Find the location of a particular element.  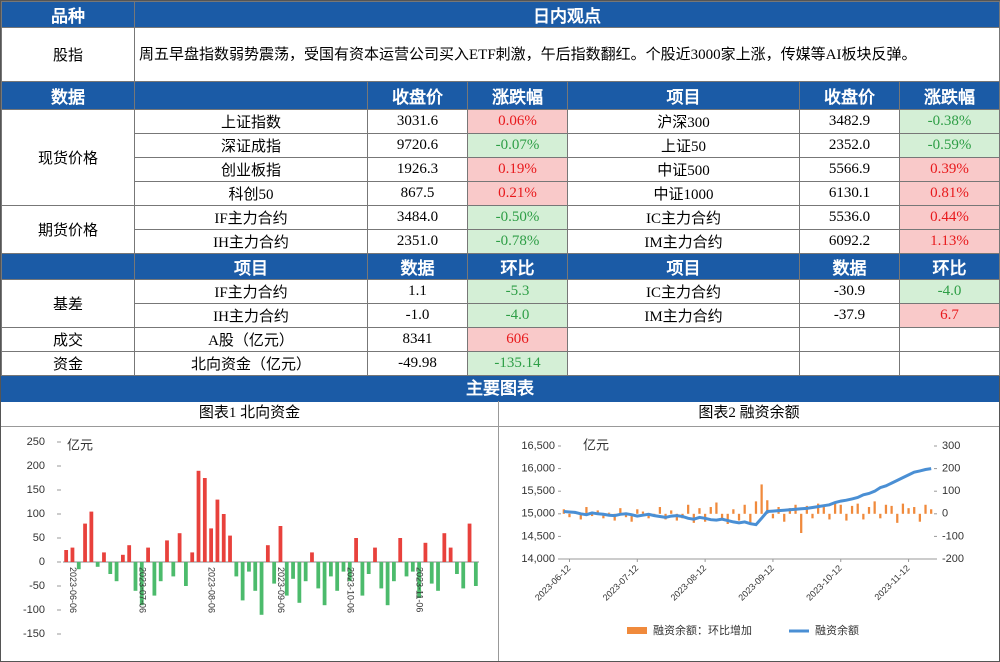

y-tick-label: 50 is located at coordinates (39, 538).